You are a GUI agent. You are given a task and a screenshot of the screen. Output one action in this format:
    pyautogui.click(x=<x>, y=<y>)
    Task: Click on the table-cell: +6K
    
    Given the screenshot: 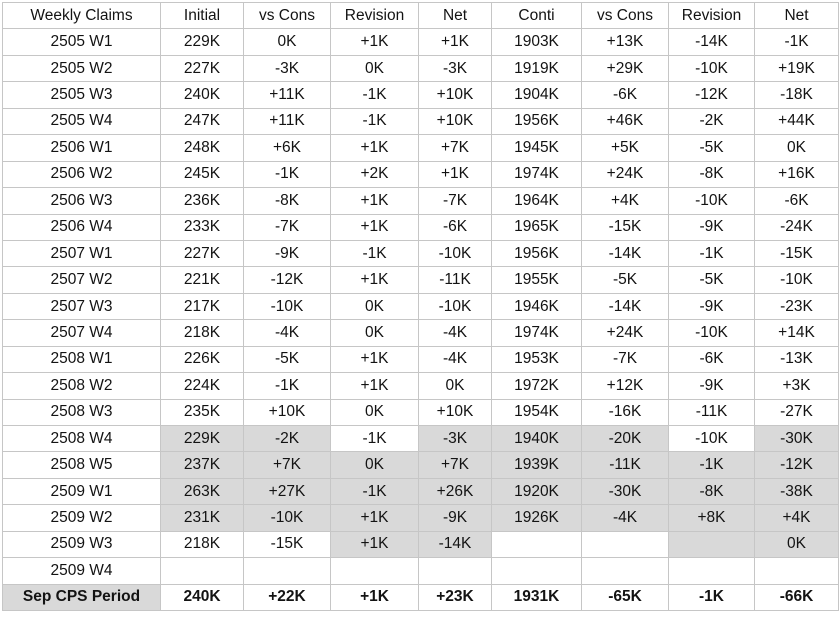 What is the action you would take?
    pyautogui.click(x=287, y=148)
    